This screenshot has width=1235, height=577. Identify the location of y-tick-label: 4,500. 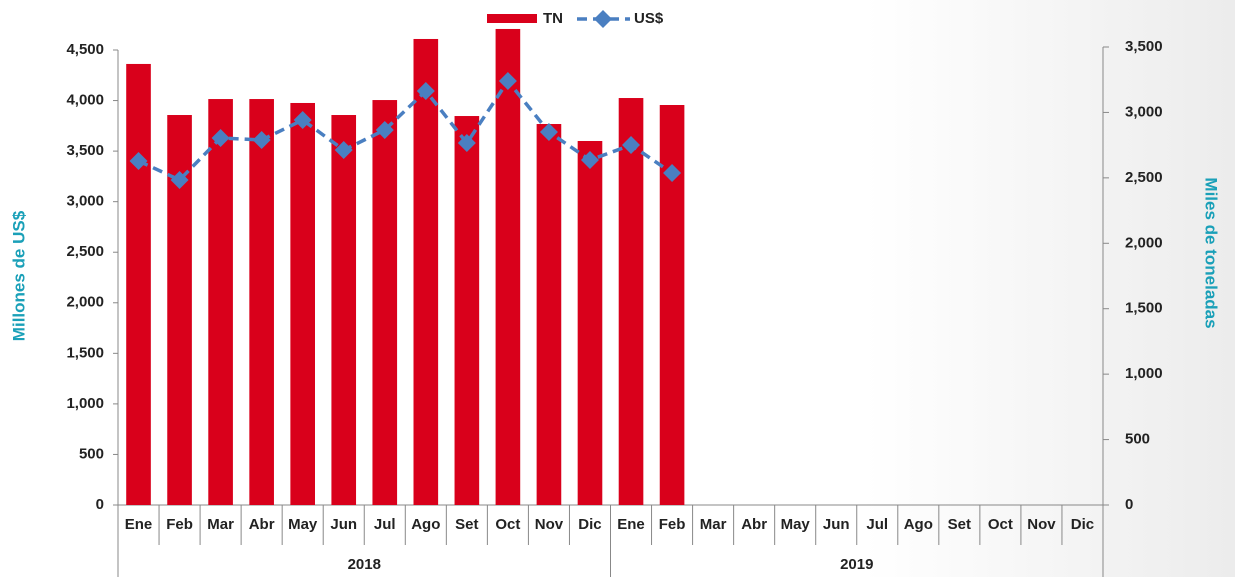
(85, 49).